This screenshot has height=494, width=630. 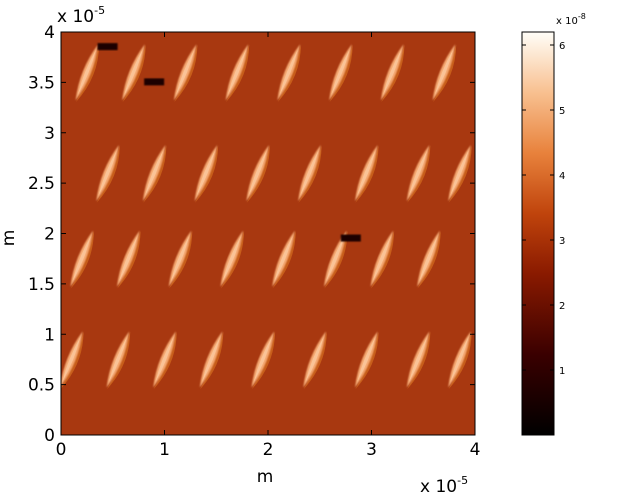 I want to click on colorbar-exponent-base: x 10, so click(x=567, y=21).